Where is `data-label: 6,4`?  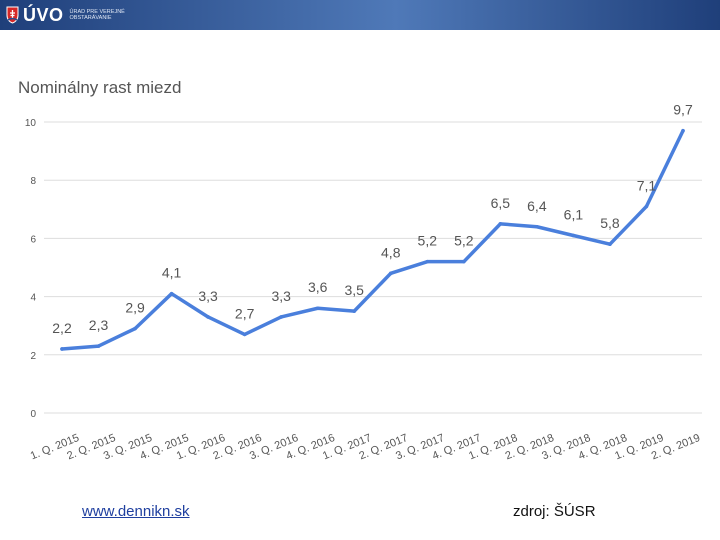 data-label: 6,4 is located at coordinates (537, 206).